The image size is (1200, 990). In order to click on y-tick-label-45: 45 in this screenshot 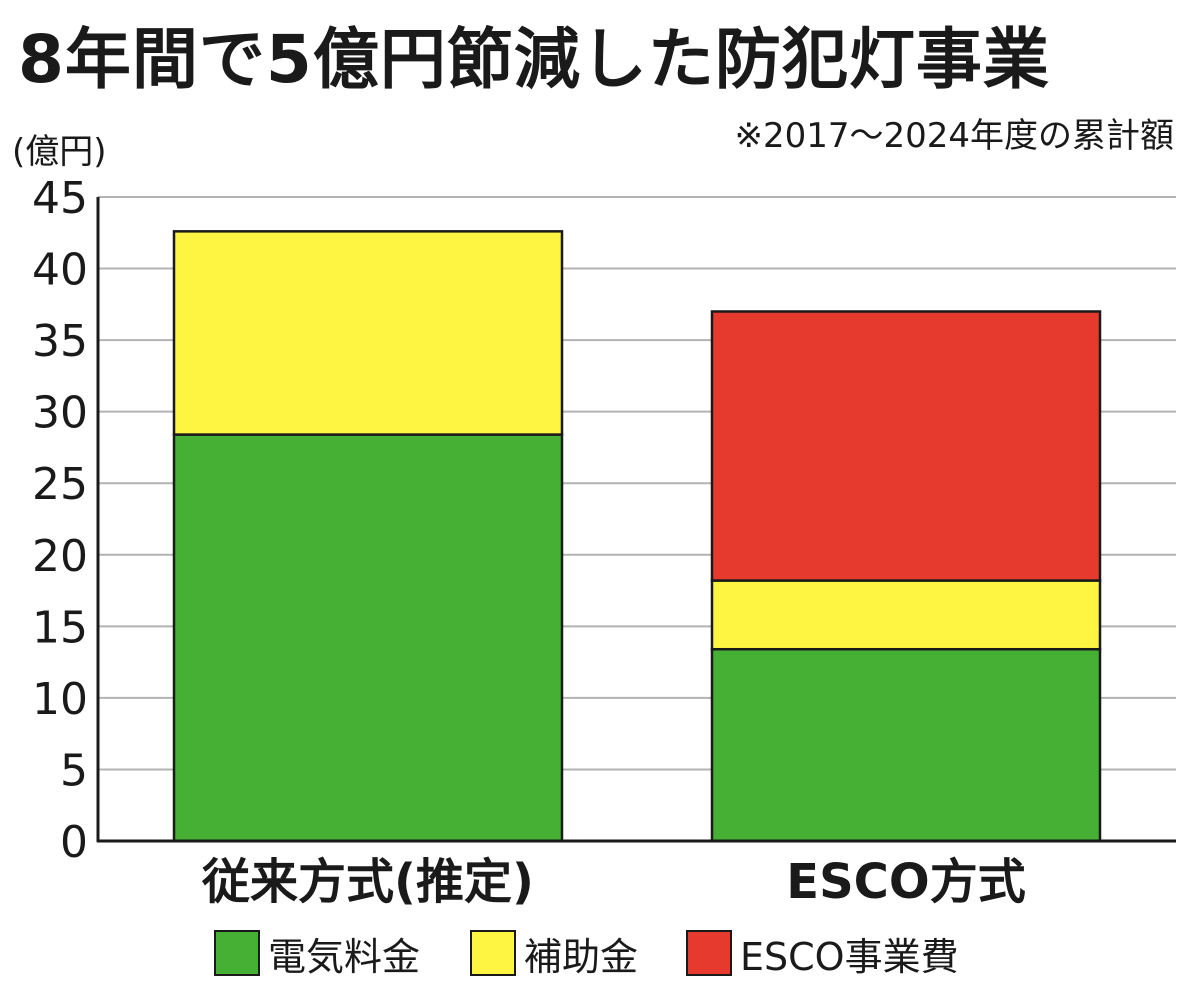, I will do `click(60, 198)`.